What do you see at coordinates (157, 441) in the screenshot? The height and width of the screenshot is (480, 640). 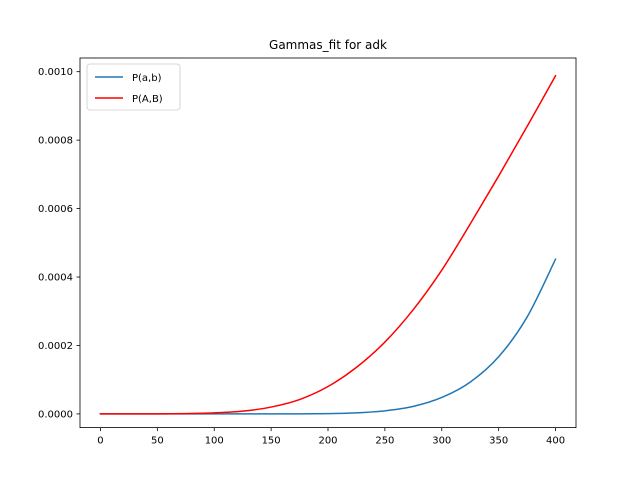 I see `x-tick-label: 50` at bounding box center [157, 441].